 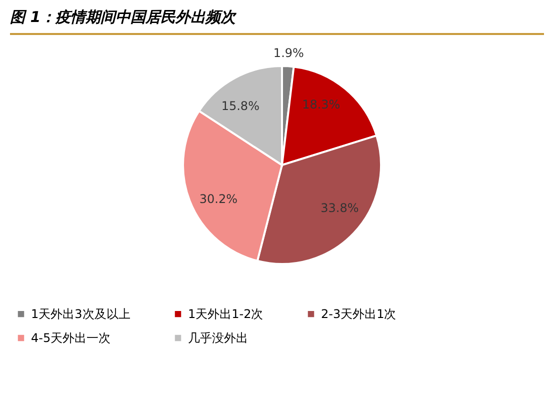 I want to click on legend-label: 2-3天外出1次, so click(x=358, y=314).